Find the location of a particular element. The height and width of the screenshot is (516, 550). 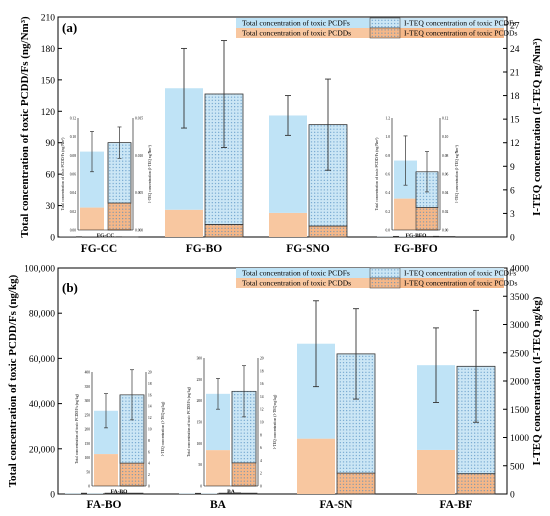

y2-tick-label: 3 is located at coordinates (512, 215).